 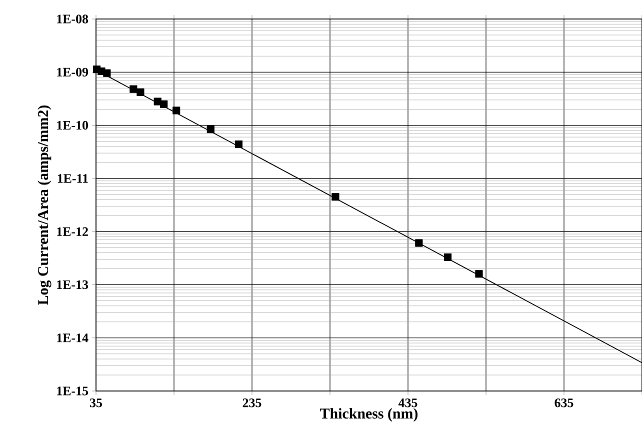 What do you see at coordinates (72, 338) in the screenshot?
I see `y-tick-label: 1E-14` at bounding box center [72, 338].